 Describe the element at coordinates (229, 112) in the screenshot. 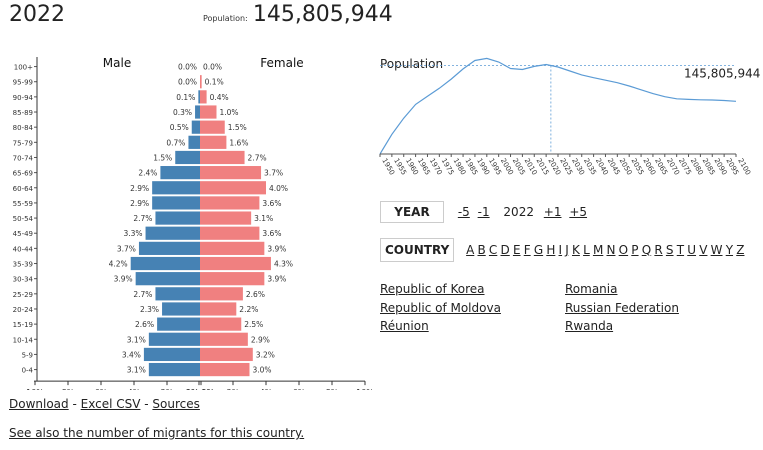

I see `female-value-label: 1.0%` at that location.